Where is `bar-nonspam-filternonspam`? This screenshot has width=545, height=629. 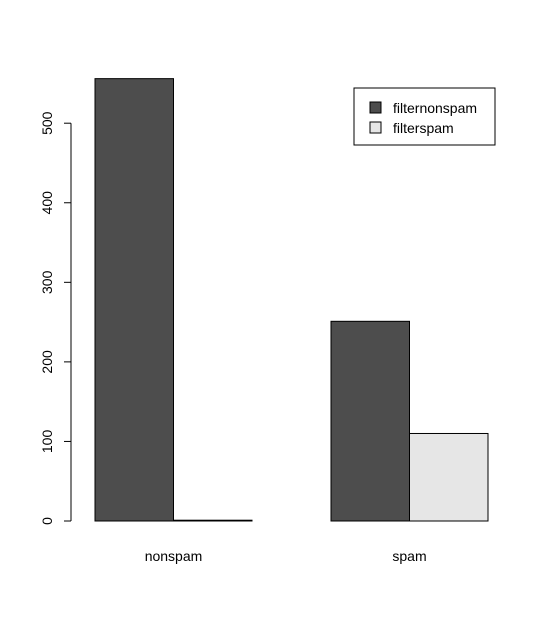
bar-nonspam-filternonspam is located at coordinates (134, 300).